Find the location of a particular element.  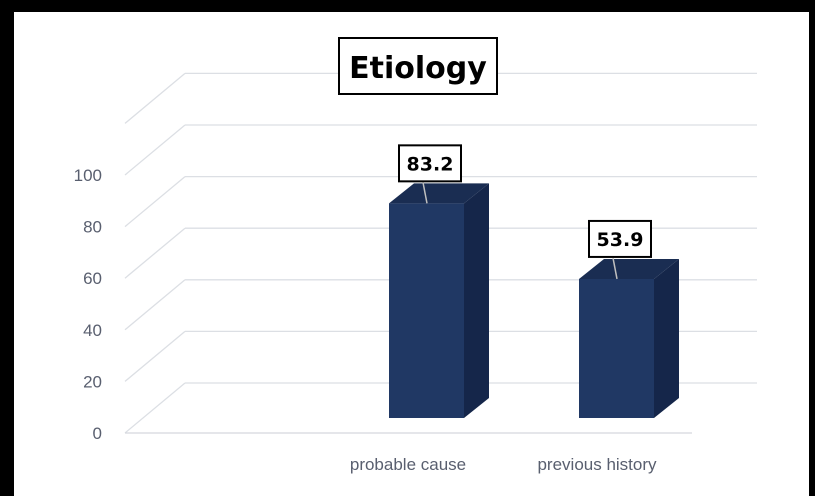

y-tick-label: 80 is located at coordinates (92, 227).